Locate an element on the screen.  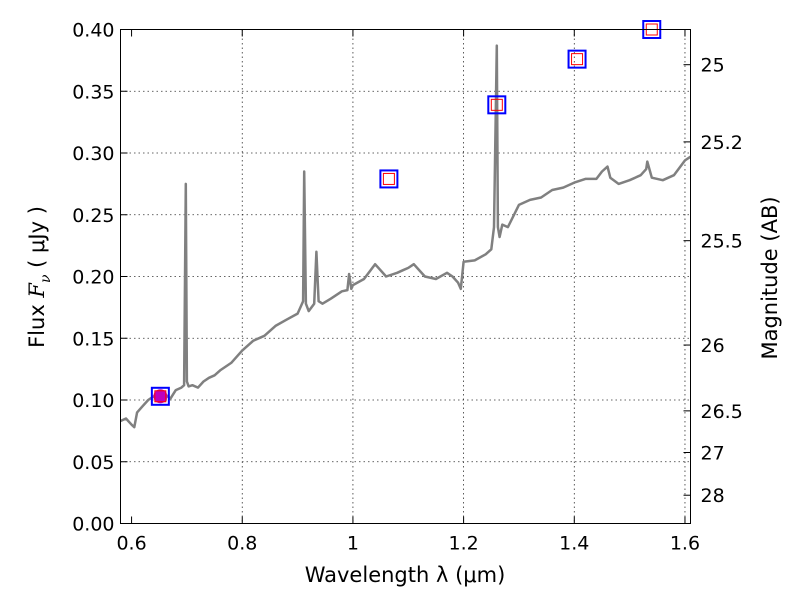
y-axis-label-subscript: ν is located at coordinates (46, 278).